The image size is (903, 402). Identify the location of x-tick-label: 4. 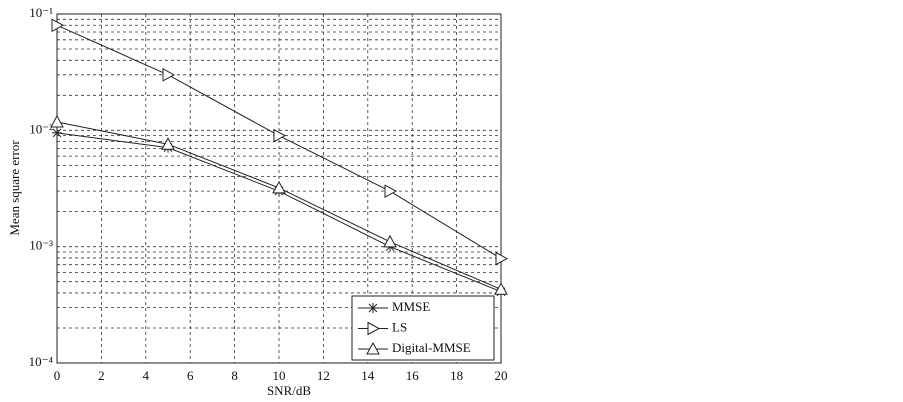
(146, 375).